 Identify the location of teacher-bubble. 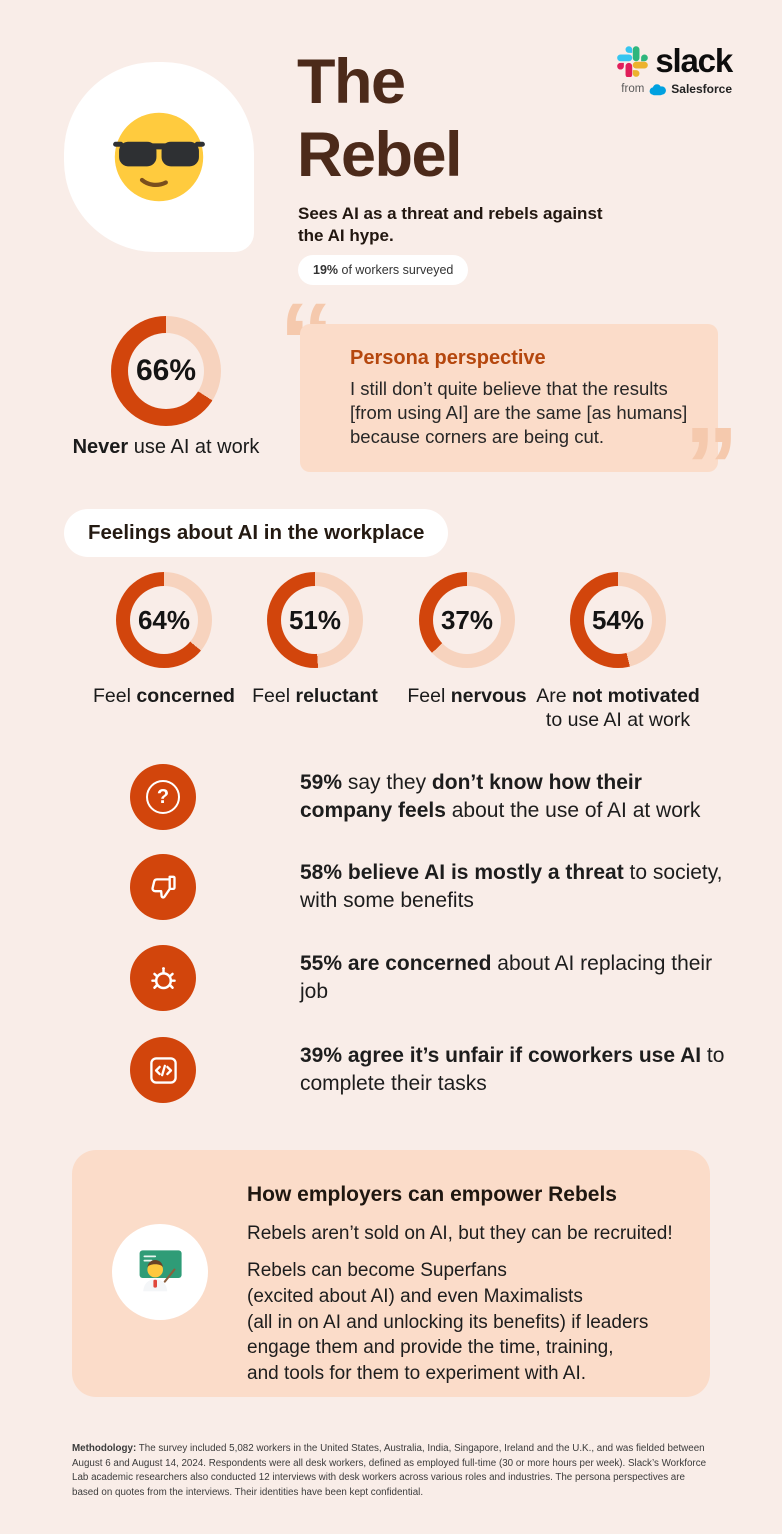
(160, 1272).